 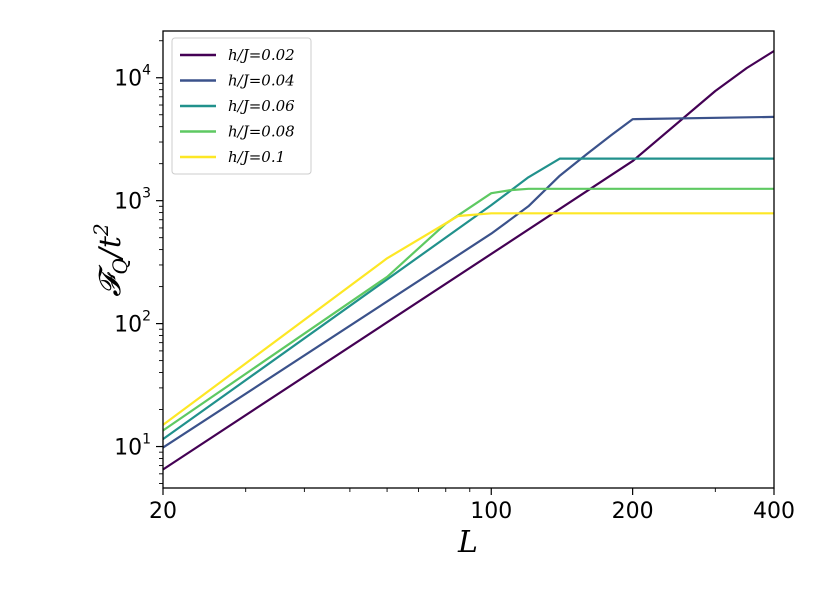 I want to click on legend: h/J=0.02 h/J=0.04 h/J=0.06 h/J=0.08 h/J=0.1, so click(x=241, y=106).